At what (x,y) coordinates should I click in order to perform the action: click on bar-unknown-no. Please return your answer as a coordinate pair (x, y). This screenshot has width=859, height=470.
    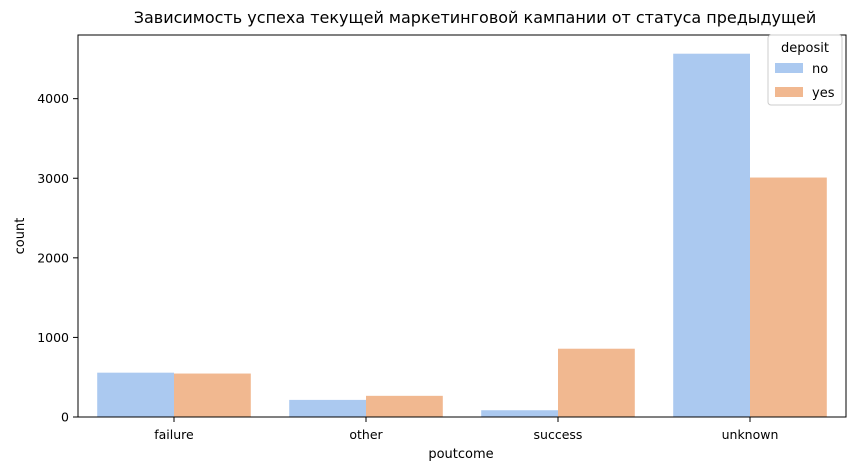
    Looking at the image, I should click on (711, 235).